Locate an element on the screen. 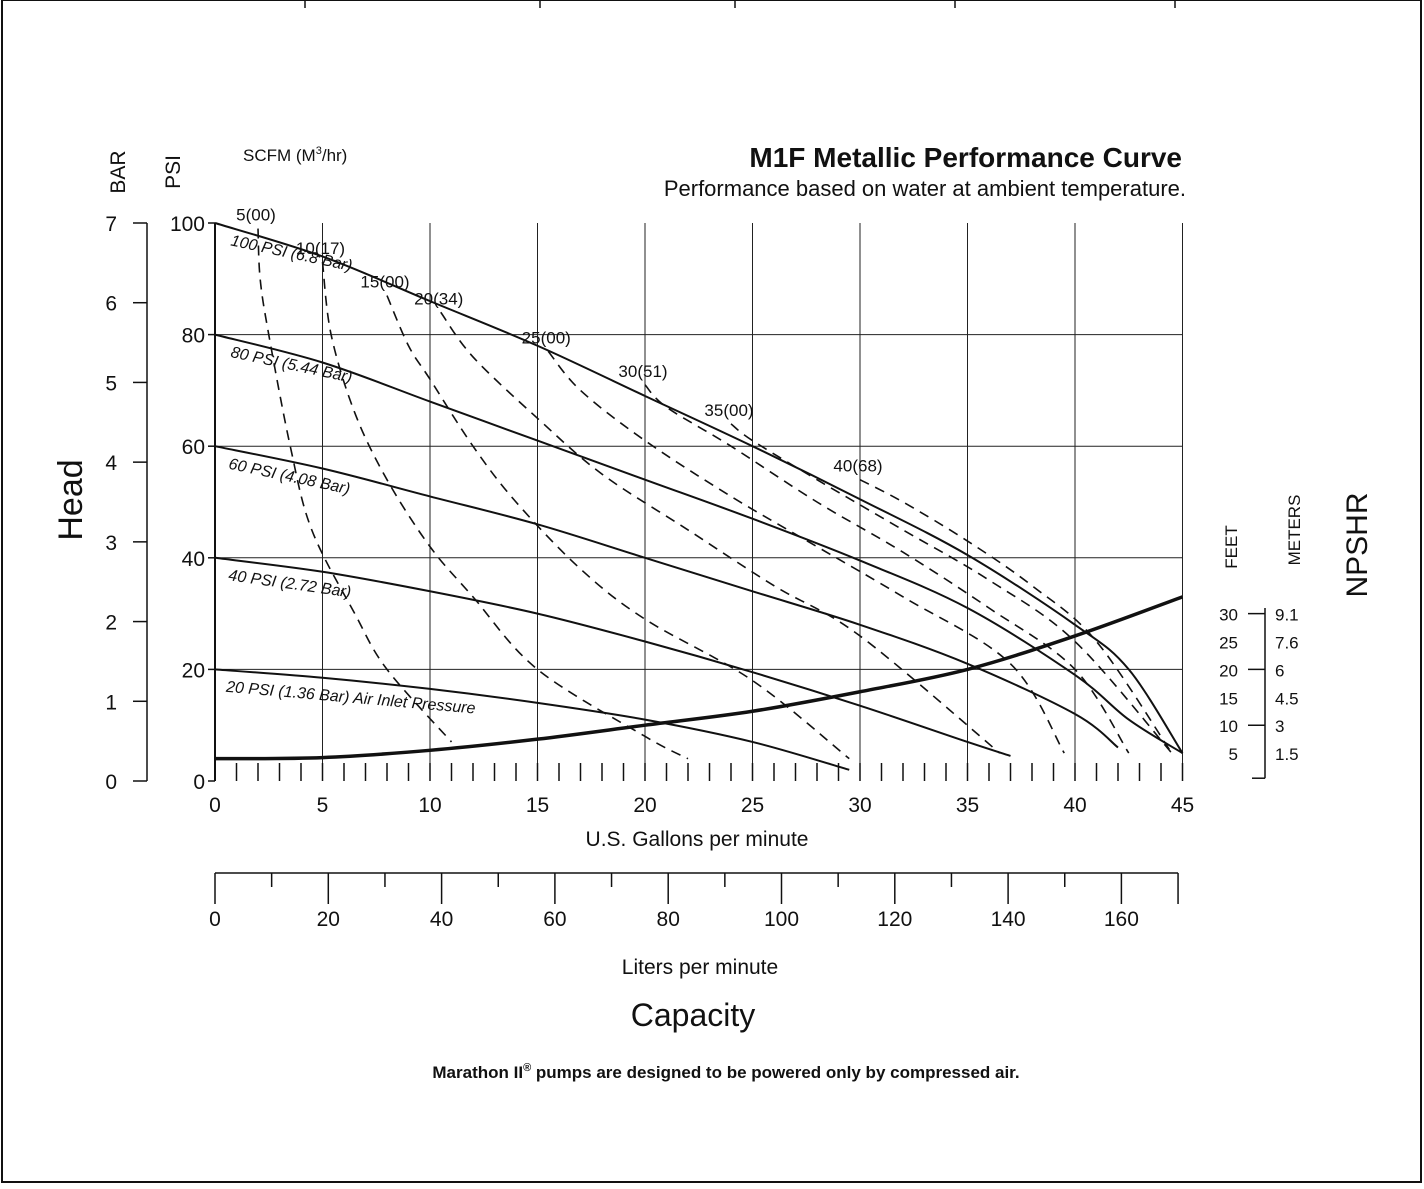  npshr-feet-tick-label: 20 is located at coordinates (1228, 670).